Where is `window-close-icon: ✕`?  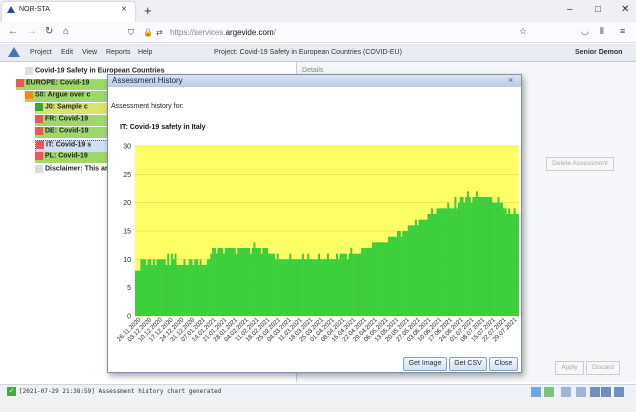
window-close-icon: ✕ is located at coordinates (625, 9).